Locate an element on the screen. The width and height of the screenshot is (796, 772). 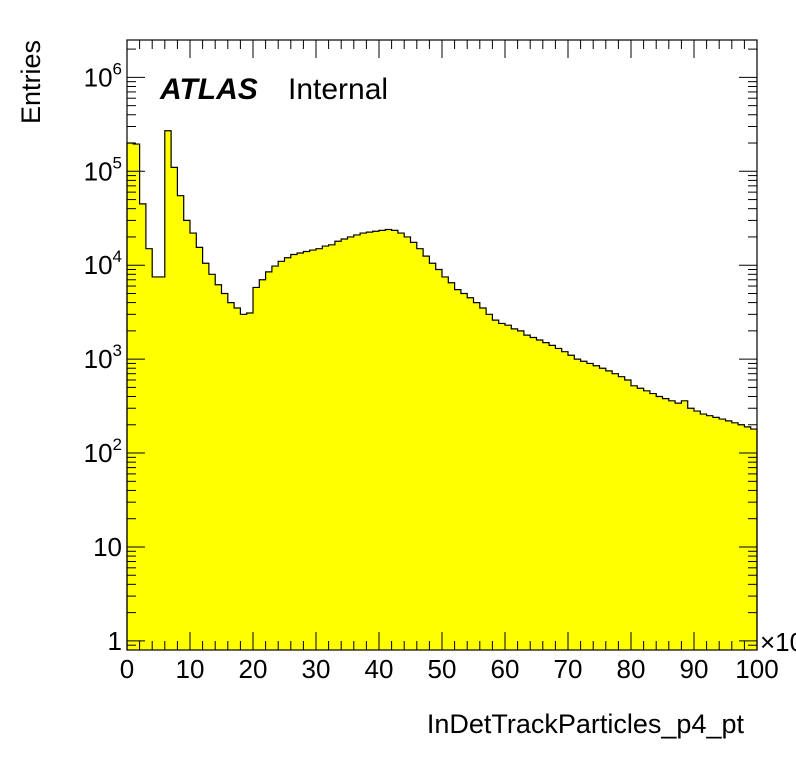
y-tick-label: 10 is located at coordinates (107, 547).